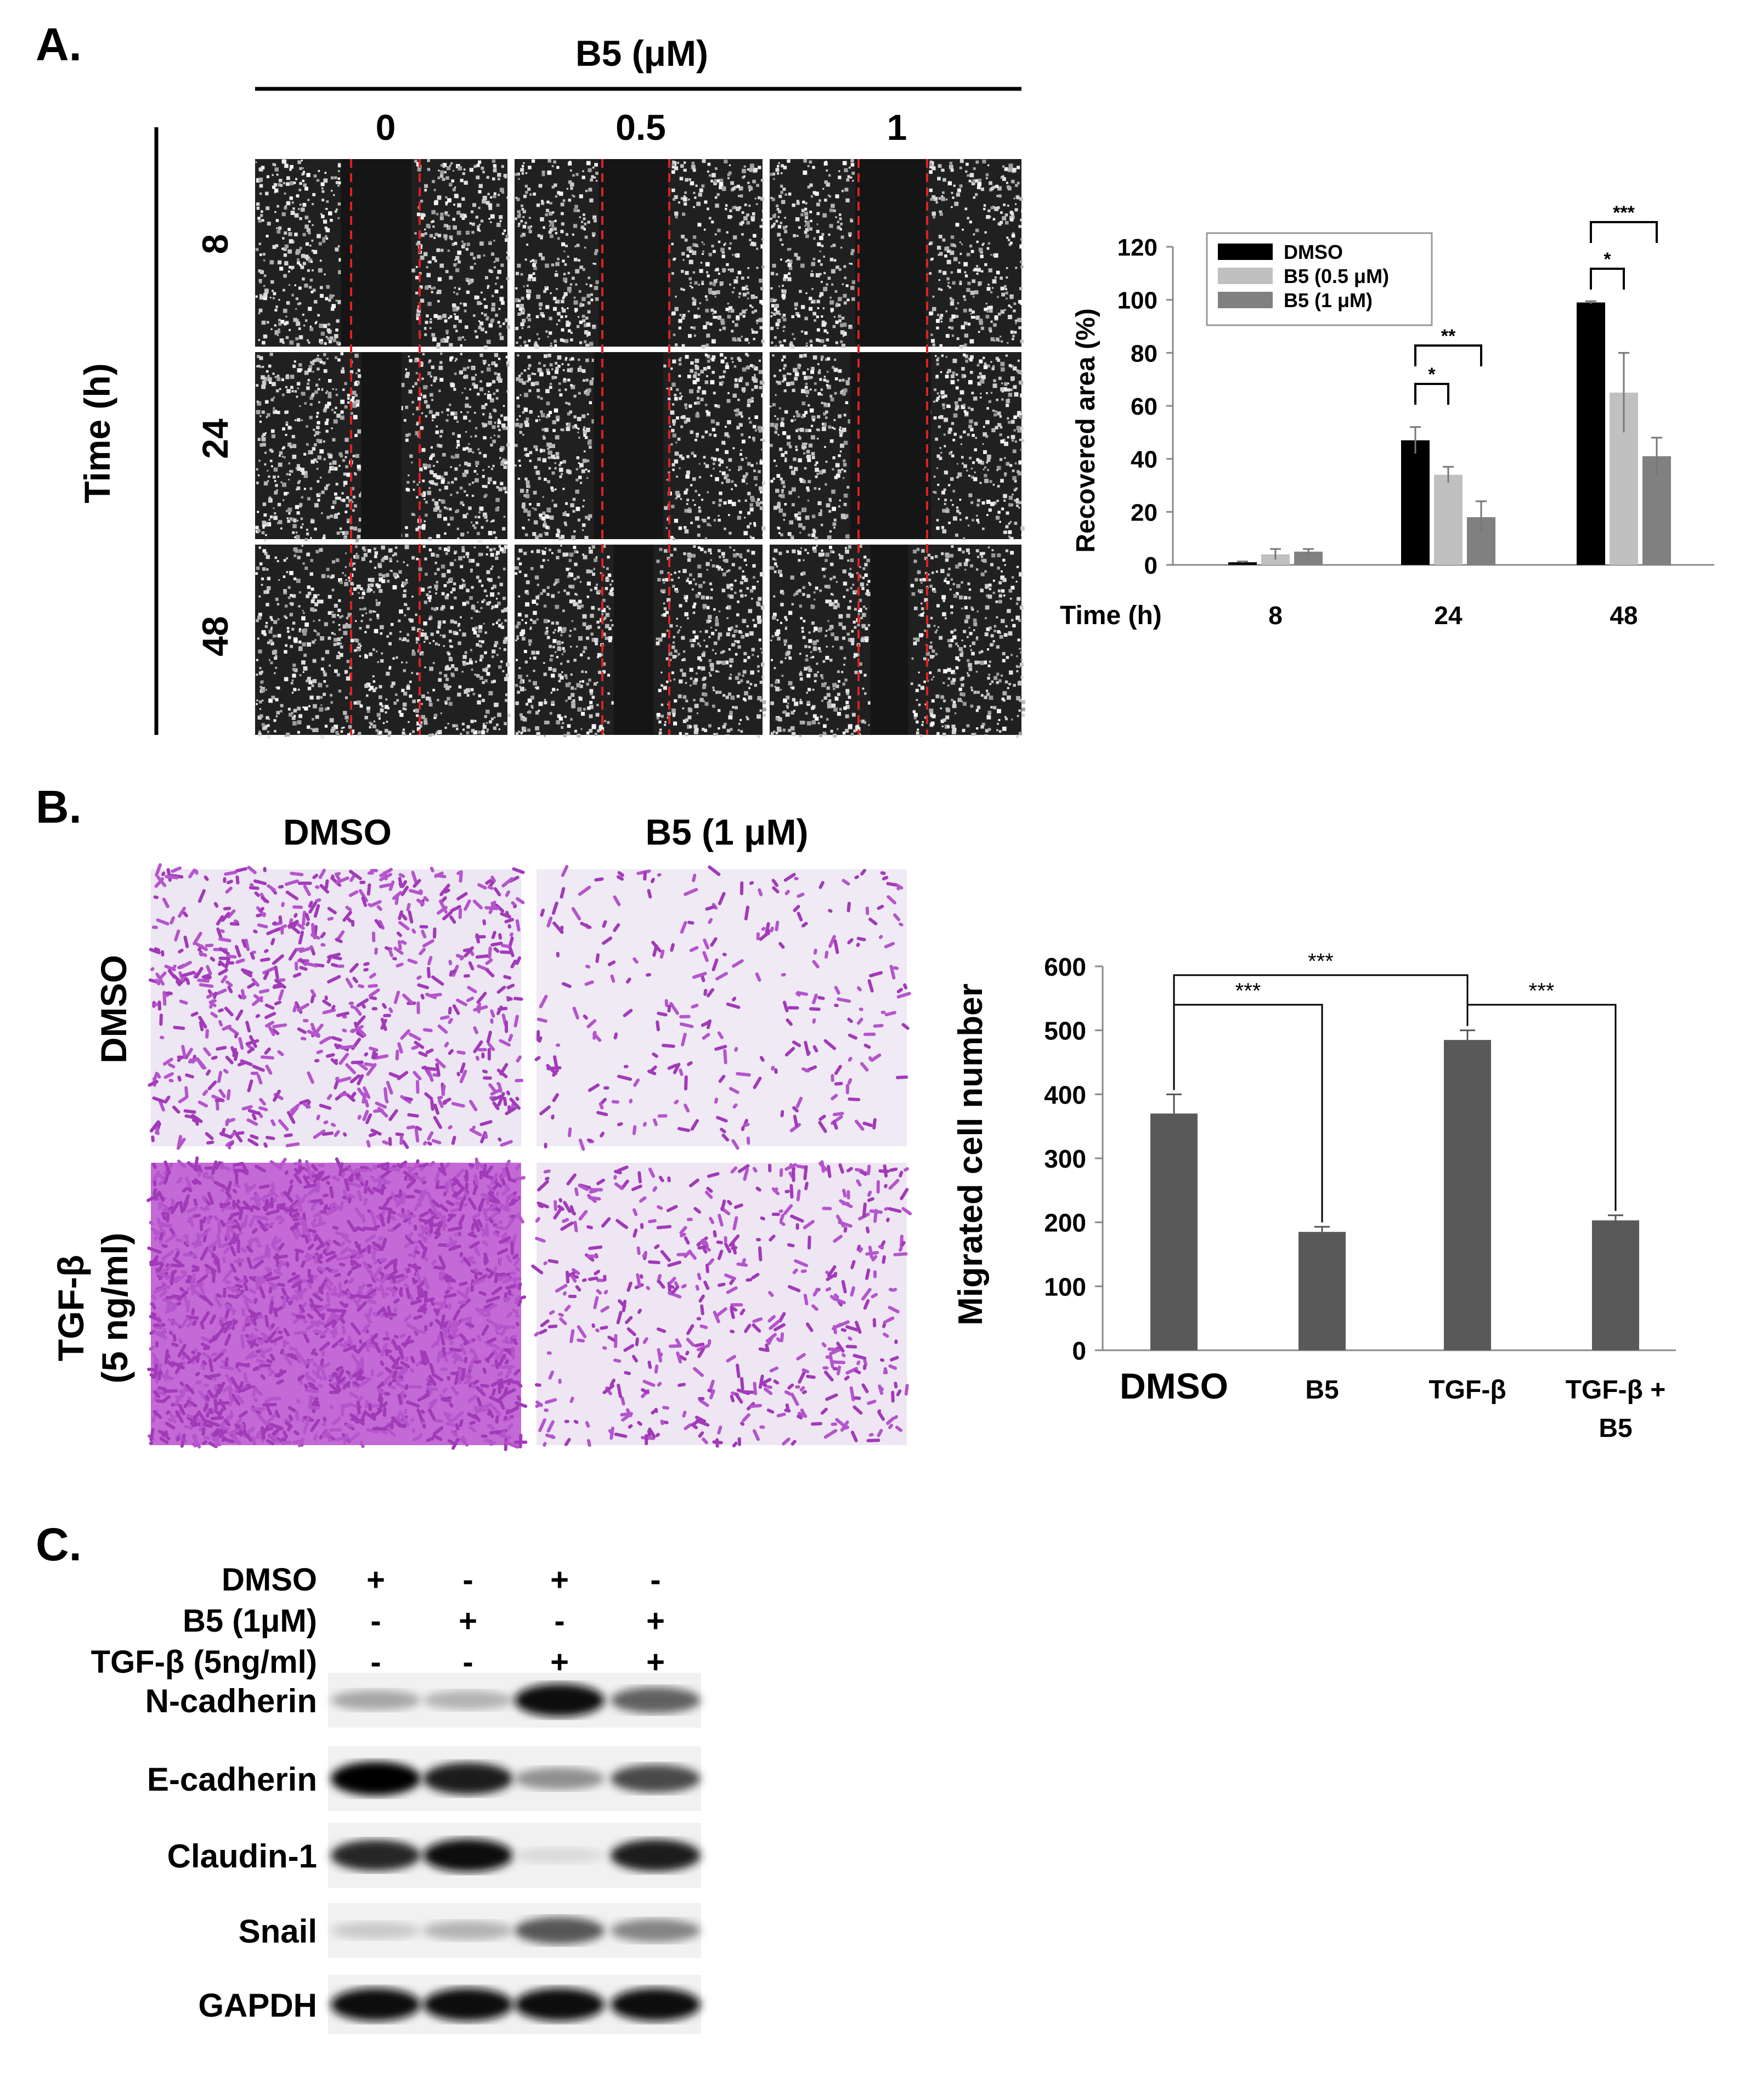 The height and width of the screenshot is (2100, 1739). I want to click on protein-label: E-cadherin, so click(232, 1779).